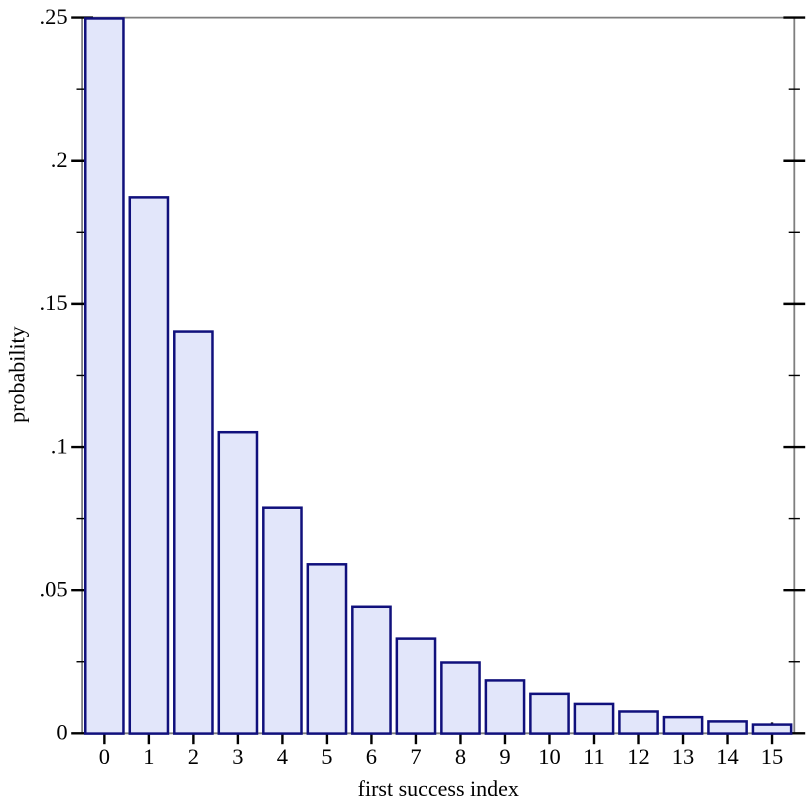  I want to click on svg-text: 6, so click(371, 756).